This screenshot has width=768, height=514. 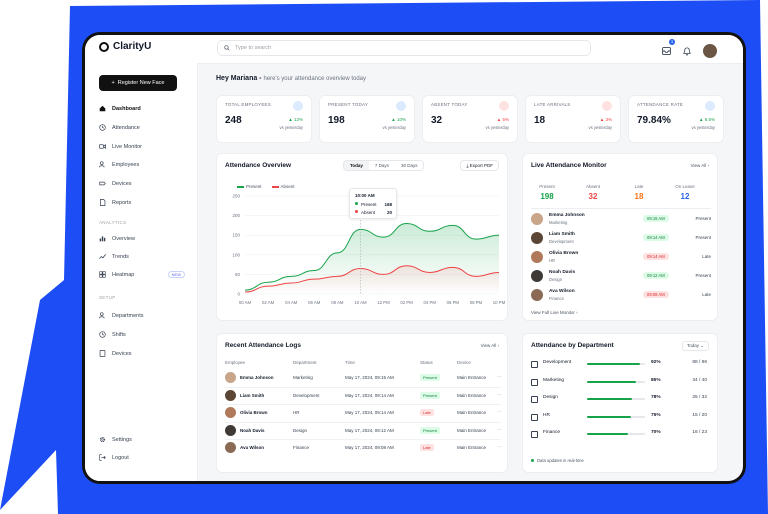 What do you see at coordinates (254, 186) in the screenshot?
I see `legend-label: Present` at bounding box center [254, 186].